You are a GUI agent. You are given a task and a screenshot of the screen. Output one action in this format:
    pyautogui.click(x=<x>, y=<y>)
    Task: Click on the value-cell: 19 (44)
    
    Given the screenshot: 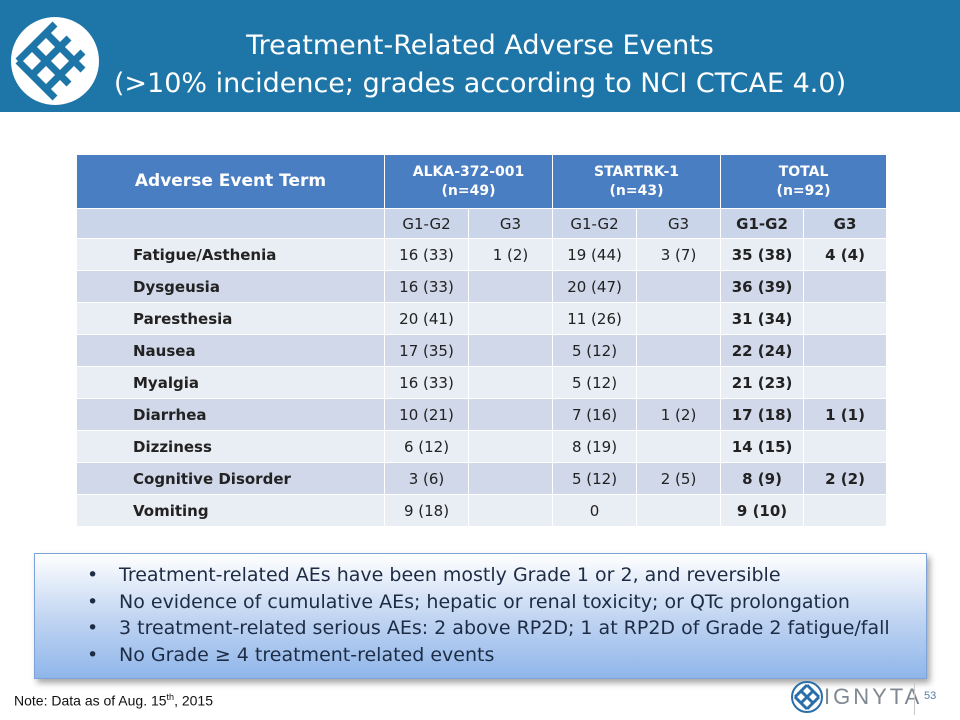 What is the action you would take?
    pyautogui.click(x=595, y=254)
    